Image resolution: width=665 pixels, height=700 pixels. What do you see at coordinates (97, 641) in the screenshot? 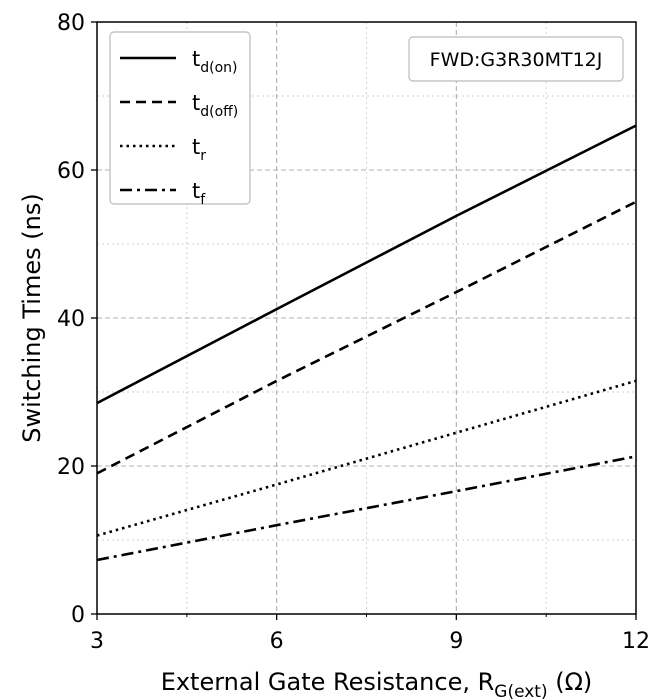
I see `x-tick-label: 3` at bounding box center [97, 641].